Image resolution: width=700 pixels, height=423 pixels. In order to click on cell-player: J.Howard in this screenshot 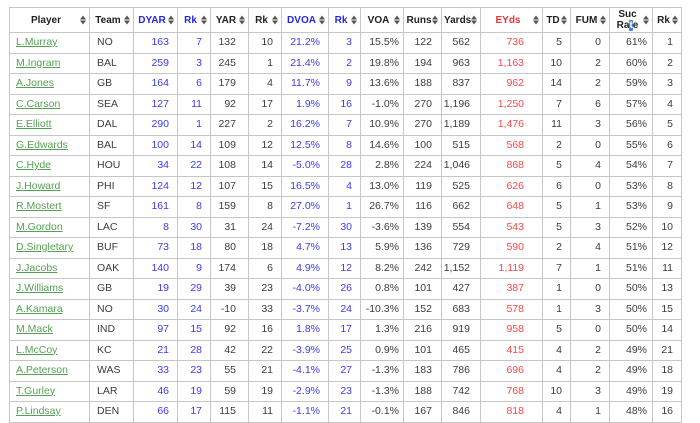, I will do `click(49, 186)`.